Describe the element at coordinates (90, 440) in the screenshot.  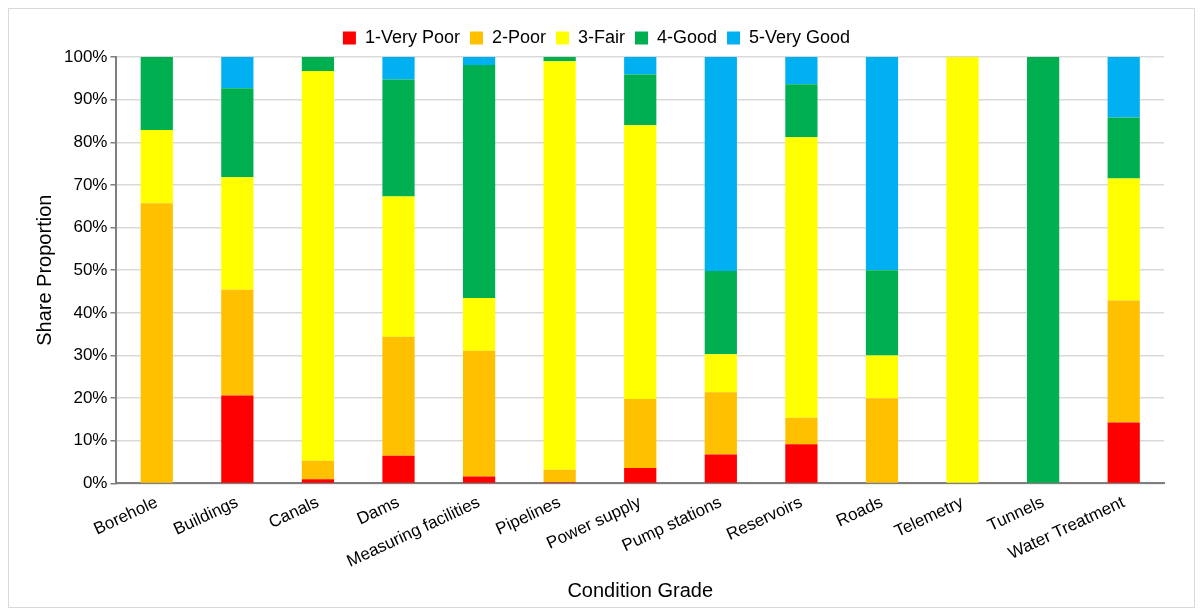
I see `y-tick-label: 10%` at that location.